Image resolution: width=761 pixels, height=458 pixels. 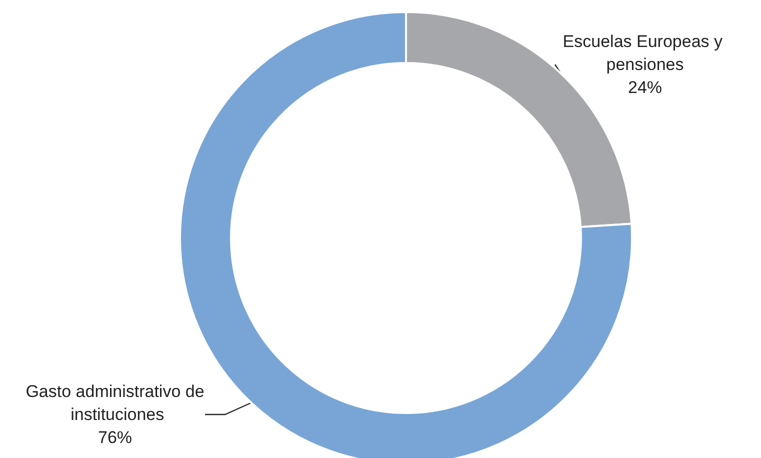 What do you see at coordinates (645, 53) in the screenshot?
I see `slice-label: Escuelas Europeas y pensiones` at bounding box center [645, 53].